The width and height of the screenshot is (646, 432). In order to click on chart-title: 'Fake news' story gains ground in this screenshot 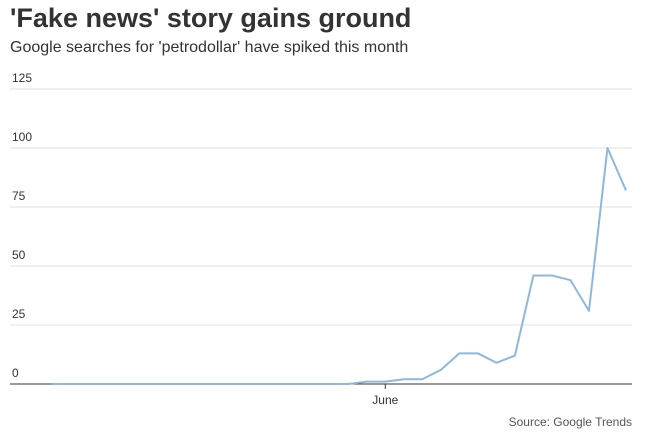, I will do `click(210, 18)`.